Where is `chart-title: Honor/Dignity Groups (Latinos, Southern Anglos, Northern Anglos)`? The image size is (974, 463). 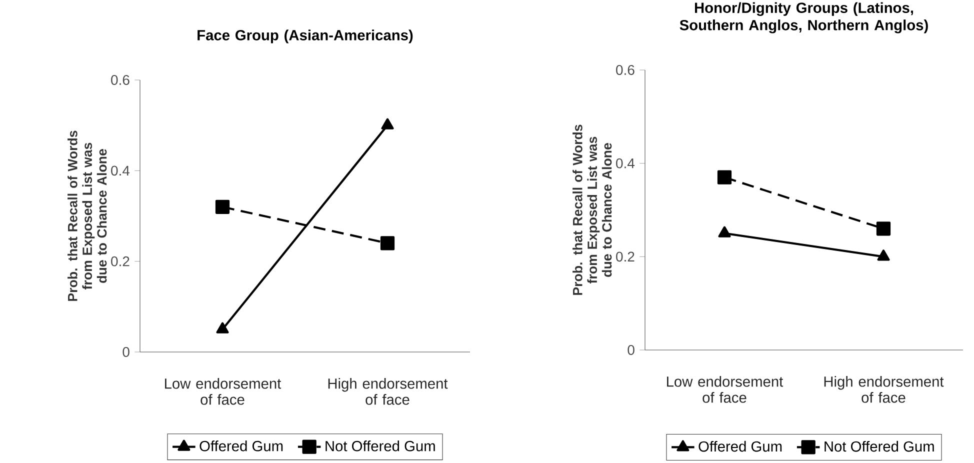 chart-title: Honor/Dignity Groups (Latinos, Southern Anglos, Northern Anglos) is located at coordinates (804, 18).